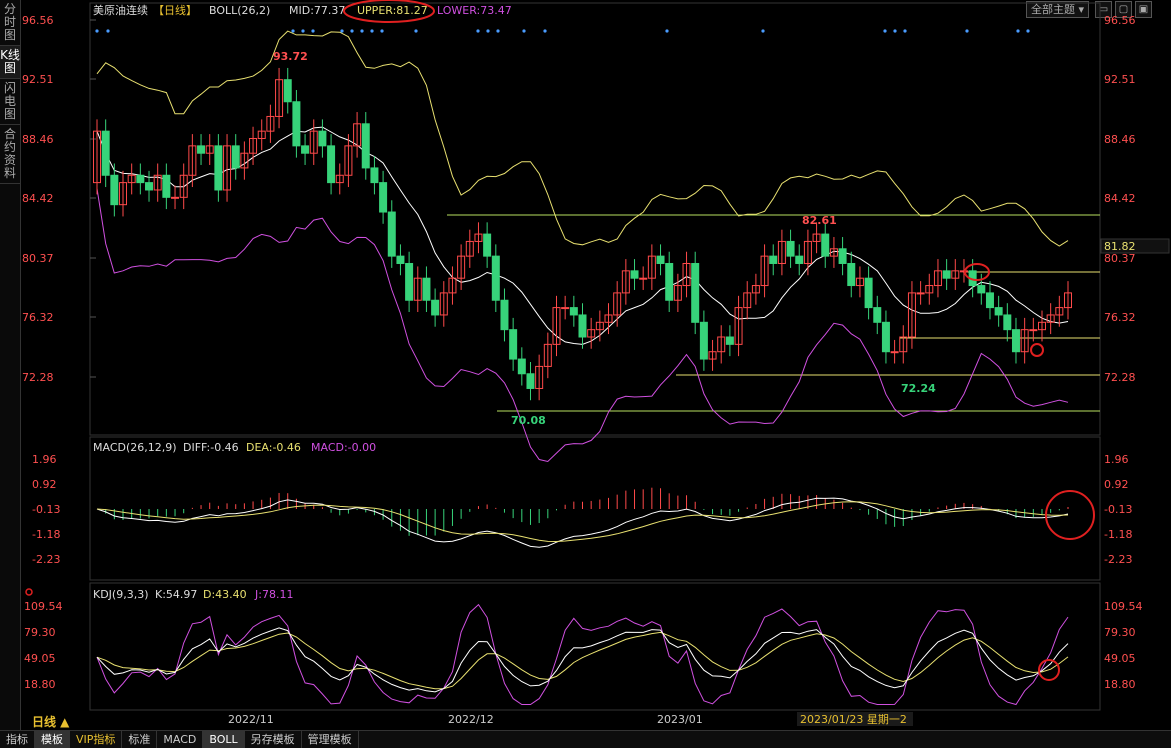 The height and width of the screenshot is (748, 1171). I want to click on kdj-settings-icon, so click(29, 592).